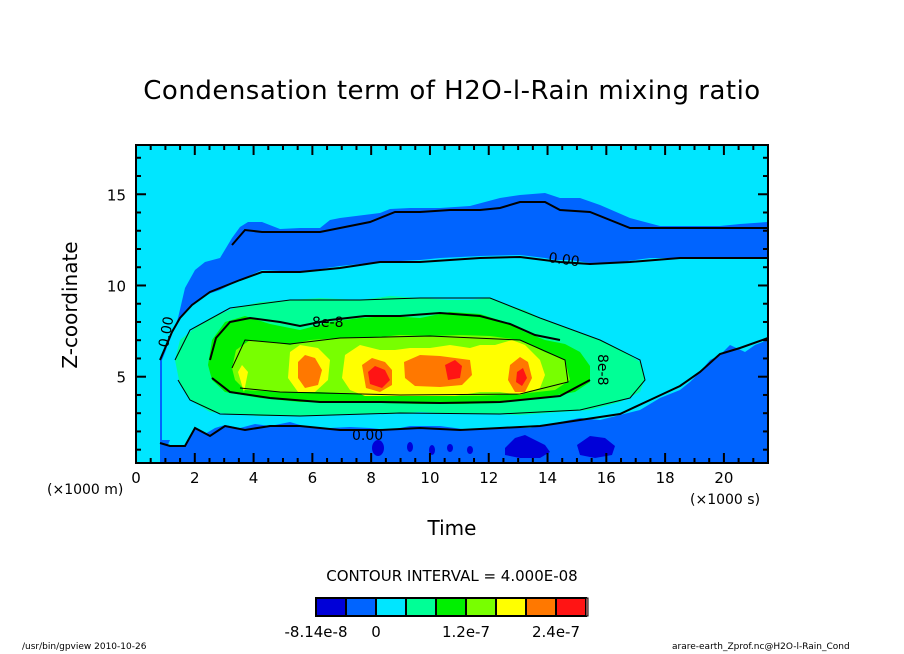 Image resolution: width=904 pixels, height=654 pixels. What do you see at coordinates (665, 478) in the screenshot?
I see `x-tick-label: 18` at bounding box center [665, 478].